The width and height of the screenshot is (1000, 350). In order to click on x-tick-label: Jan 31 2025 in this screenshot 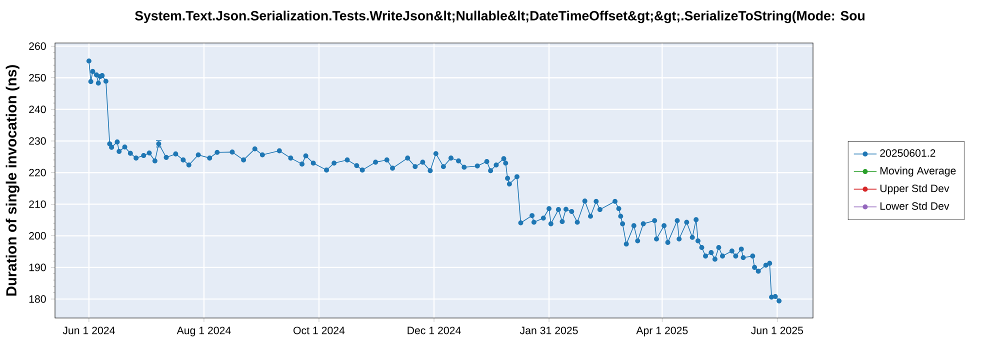, I will do `click(549, 330)`.